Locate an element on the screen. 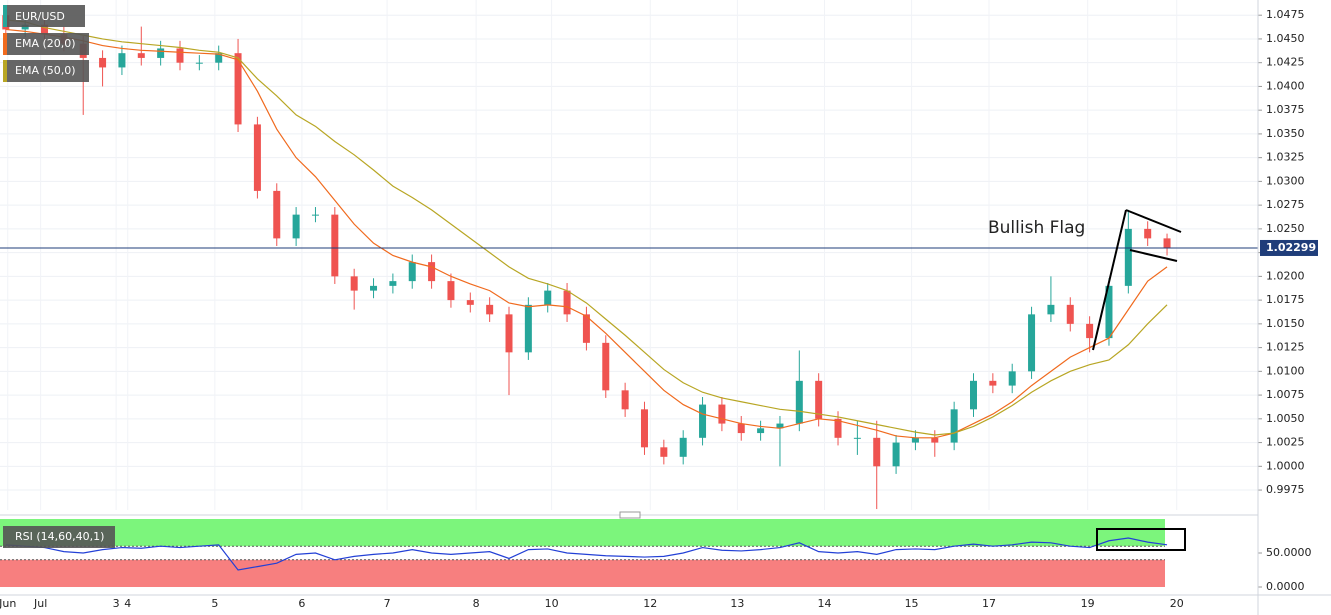 Image resolution: width=1331 pixels, height=615 pixels. y-tick-label: 1.0075 is located at coordinates (1285, 394).